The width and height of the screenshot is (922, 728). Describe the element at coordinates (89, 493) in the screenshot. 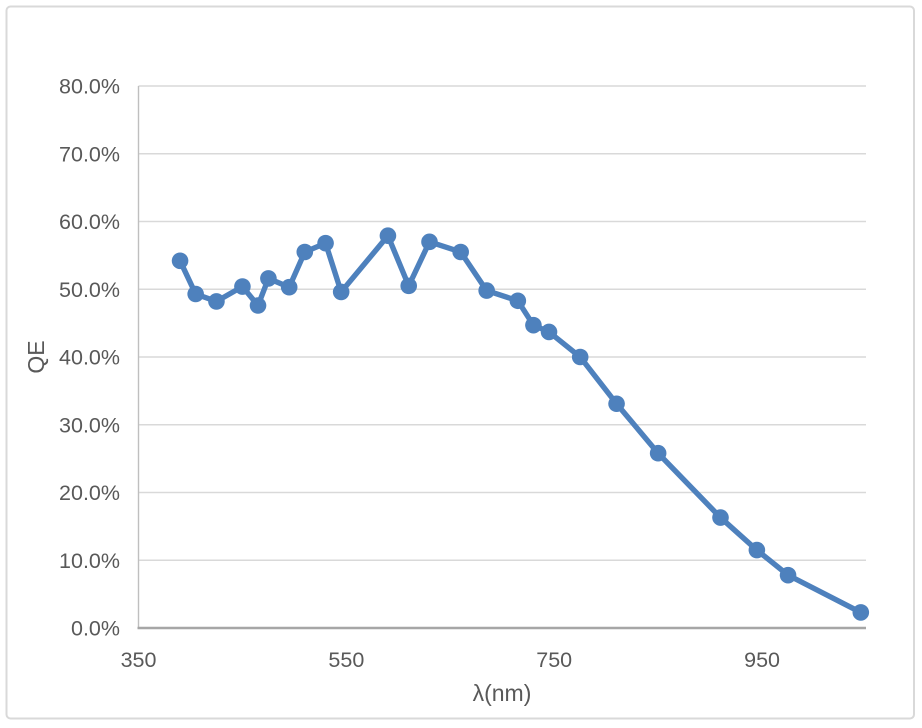

I see `y-tick-label: 20.0%` at that location.